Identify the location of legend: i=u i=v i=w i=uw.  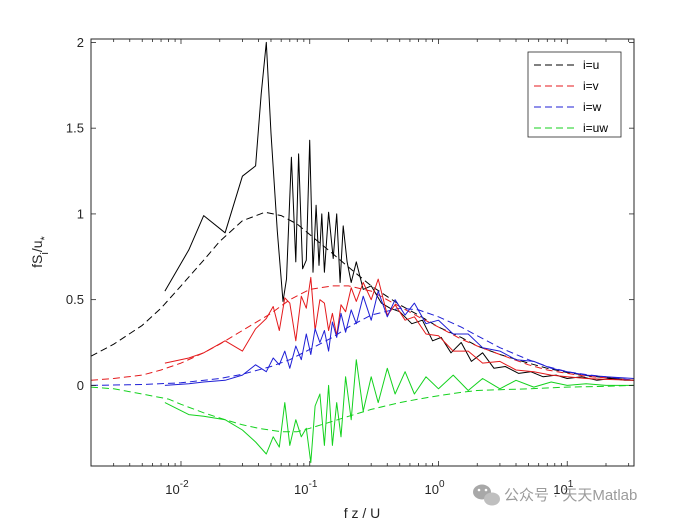
(574, 94).